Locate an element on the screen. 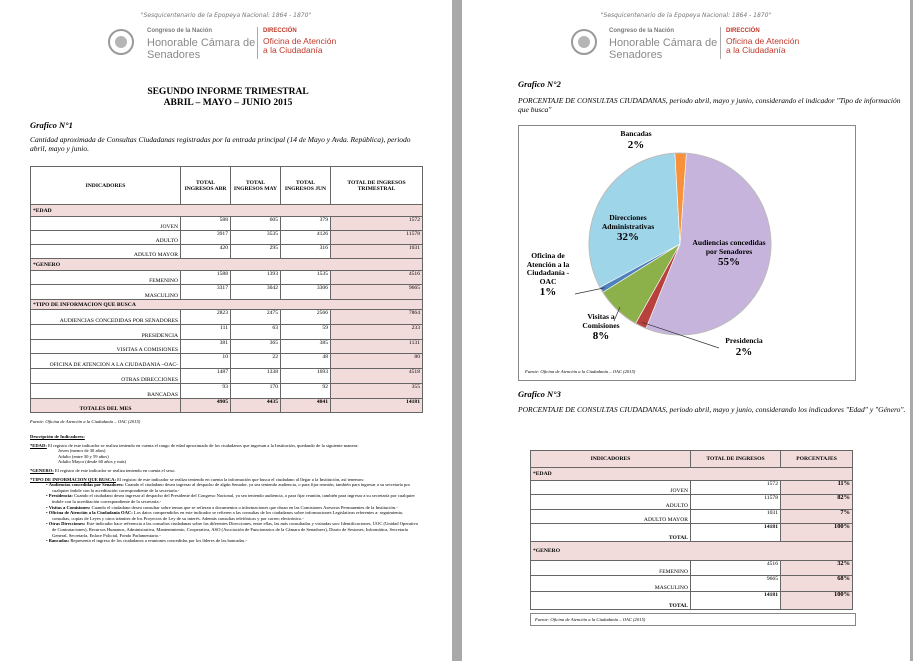 This screenshot has height=661, width=913. value-cell: 59 is located at coordinates (305, 332).